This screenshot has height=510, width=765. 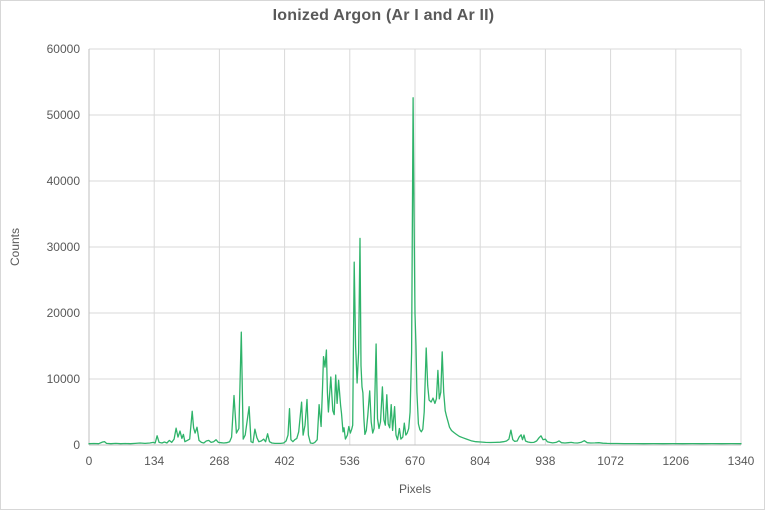 What do you see at coordinates (350, 461) in the screenshot?
I see `x-tick-label: 536` at bounding box center [350, 461].